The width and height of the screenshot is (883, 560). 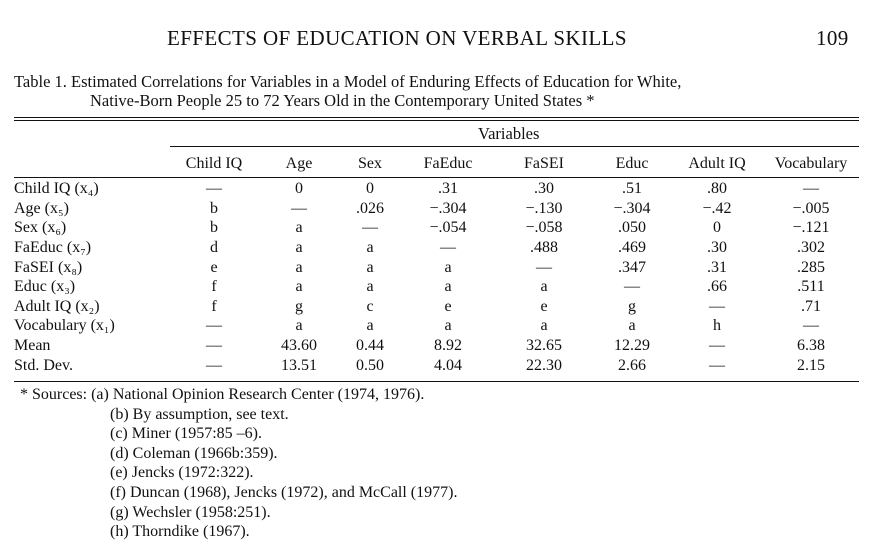 I want to click on table-cell: .488, so click(x=544, y=248).